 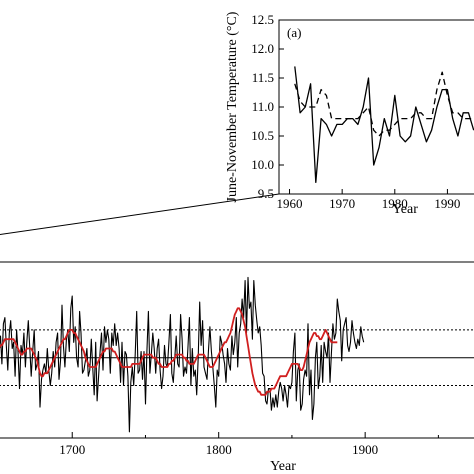 I want to click on inset-y-tick-label: 10.5, so click(x=262, y=135).